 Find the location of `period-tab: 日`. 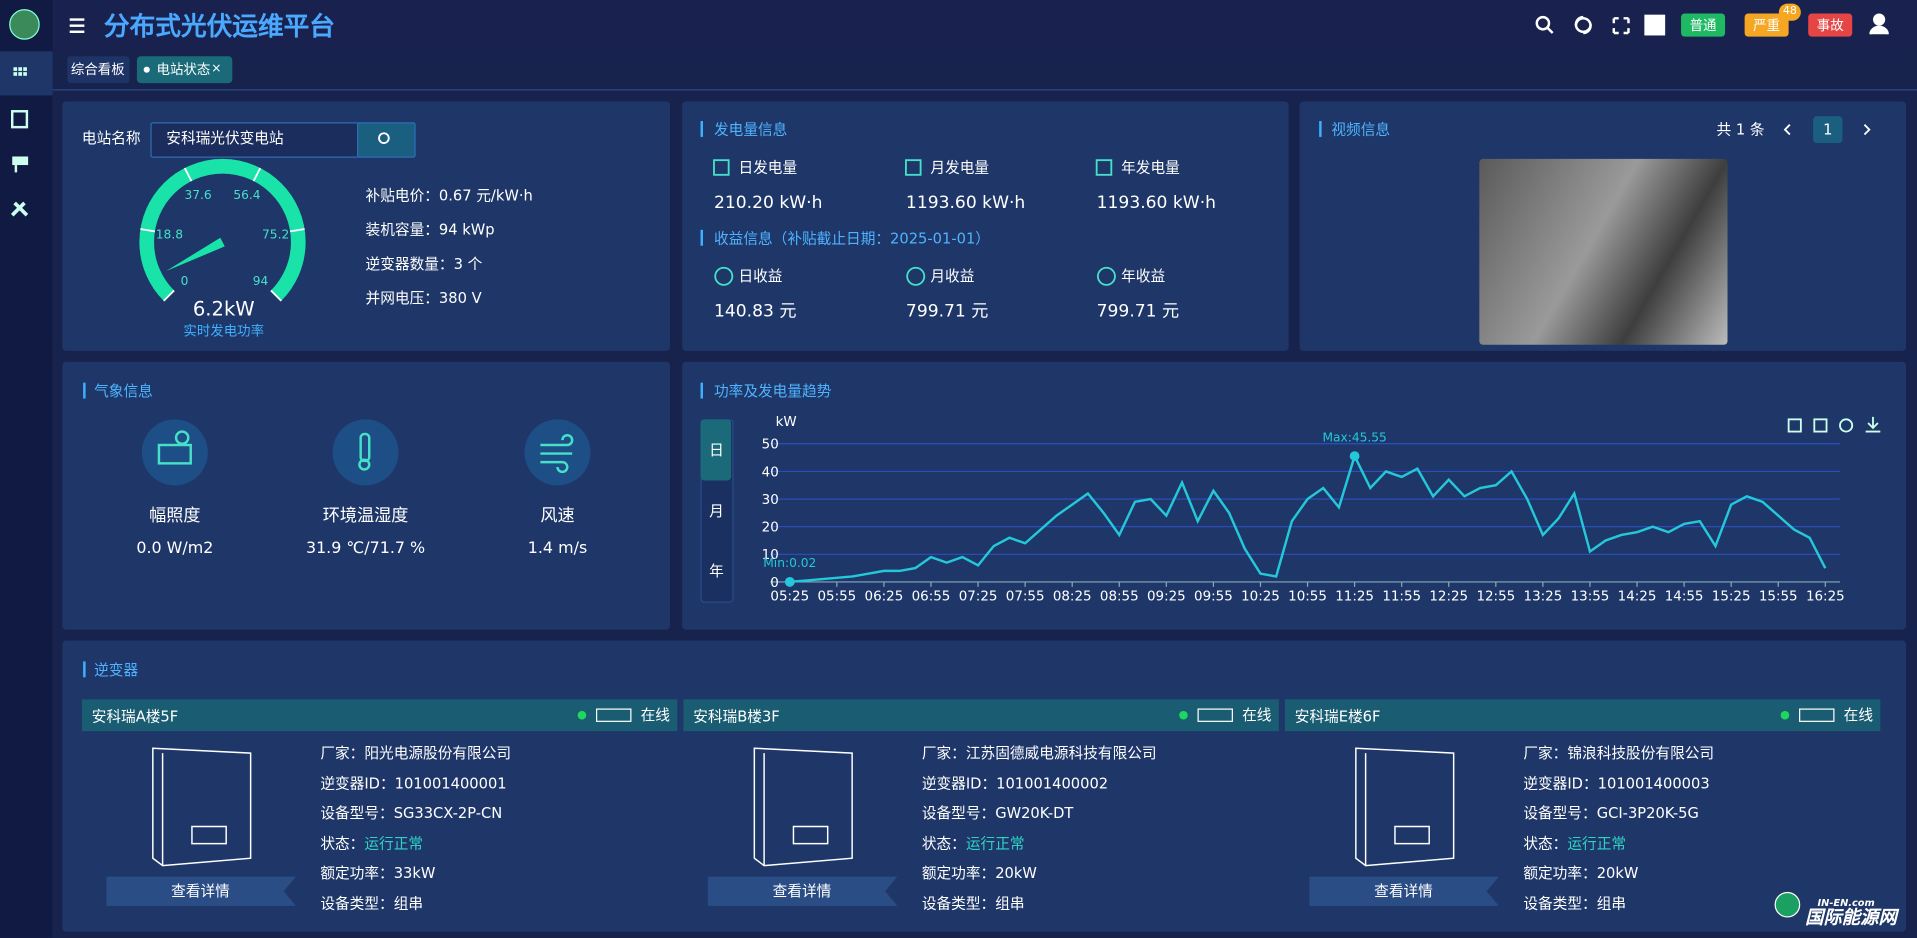

period-tab: 日 is located at coordinates (716, 450).